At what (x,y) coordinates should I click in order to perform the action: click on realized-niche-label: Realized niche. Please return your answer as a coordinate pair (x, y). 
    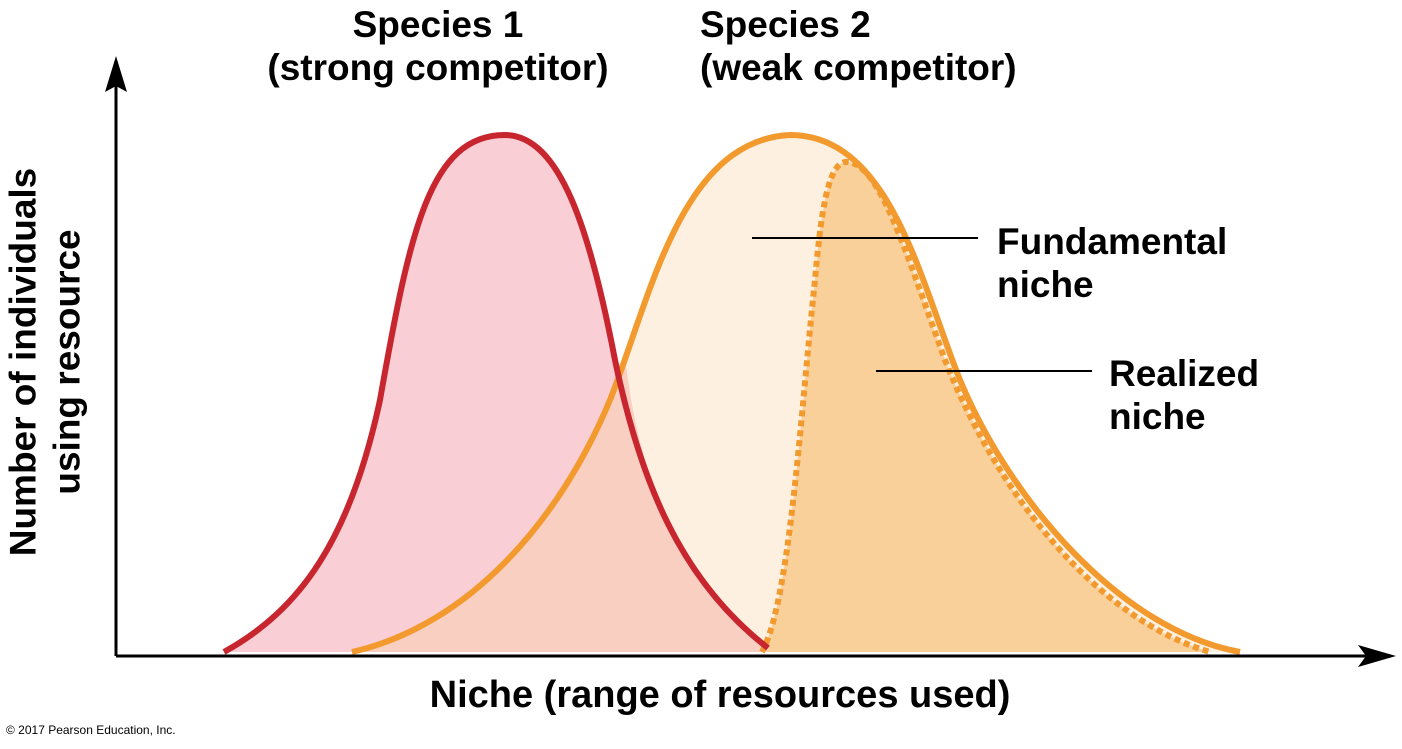
    Looking at the image, I should click on (1184, 395).